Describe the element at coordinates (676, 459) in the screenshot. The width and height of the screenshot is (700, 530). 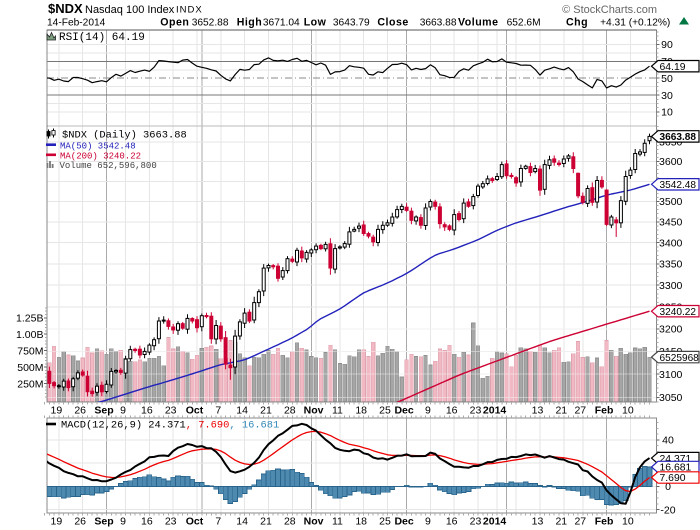
I see `svg-text: 24.371` at that location.